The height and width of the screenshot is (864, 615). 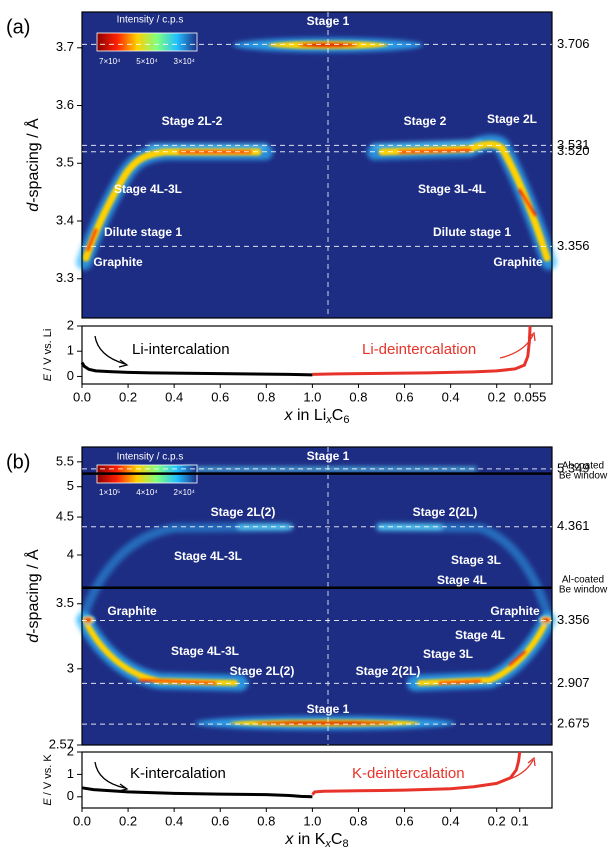 I want to click on y-axis-label: E / V vs. Li, so click(x=48, y=355).